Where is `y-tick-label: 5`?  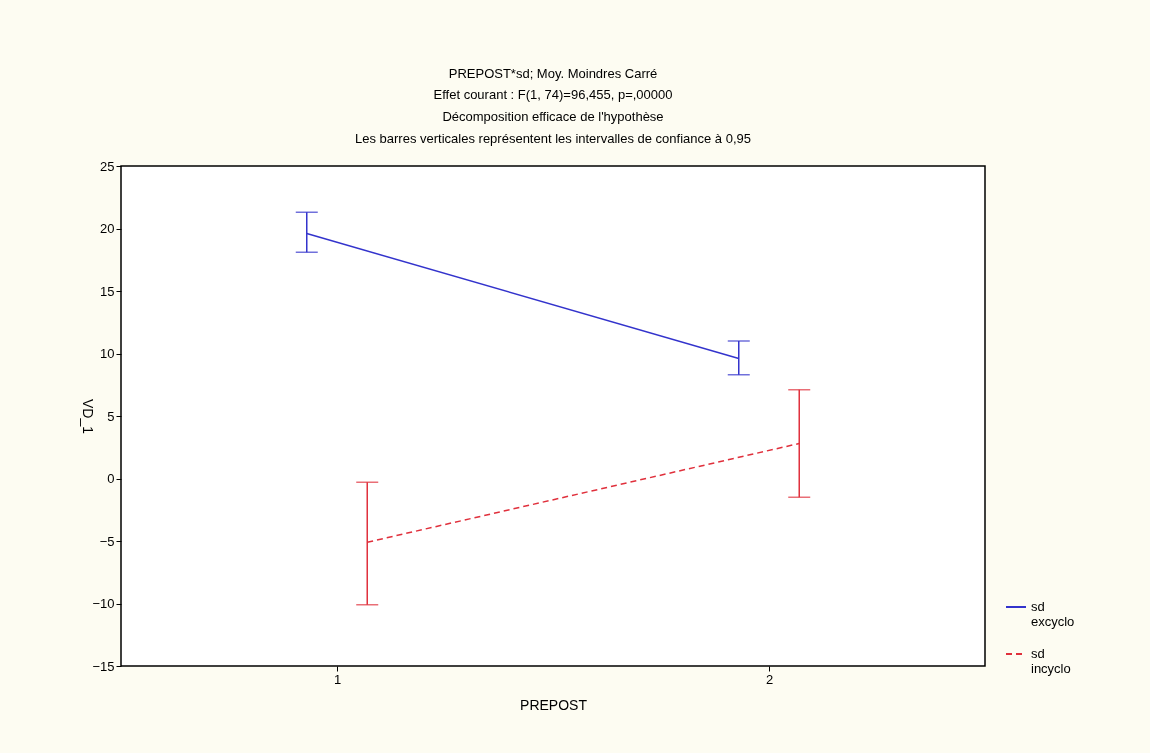 y-tick-label: 5 is located at coordinates (111, 416).